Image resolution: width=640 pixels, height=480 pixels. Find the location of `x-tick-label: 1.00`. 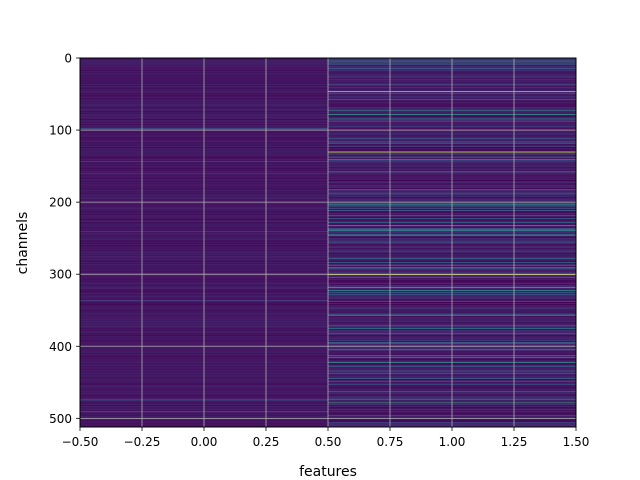

x-tick-label: 1.00 is located at coordinates (452, 442).